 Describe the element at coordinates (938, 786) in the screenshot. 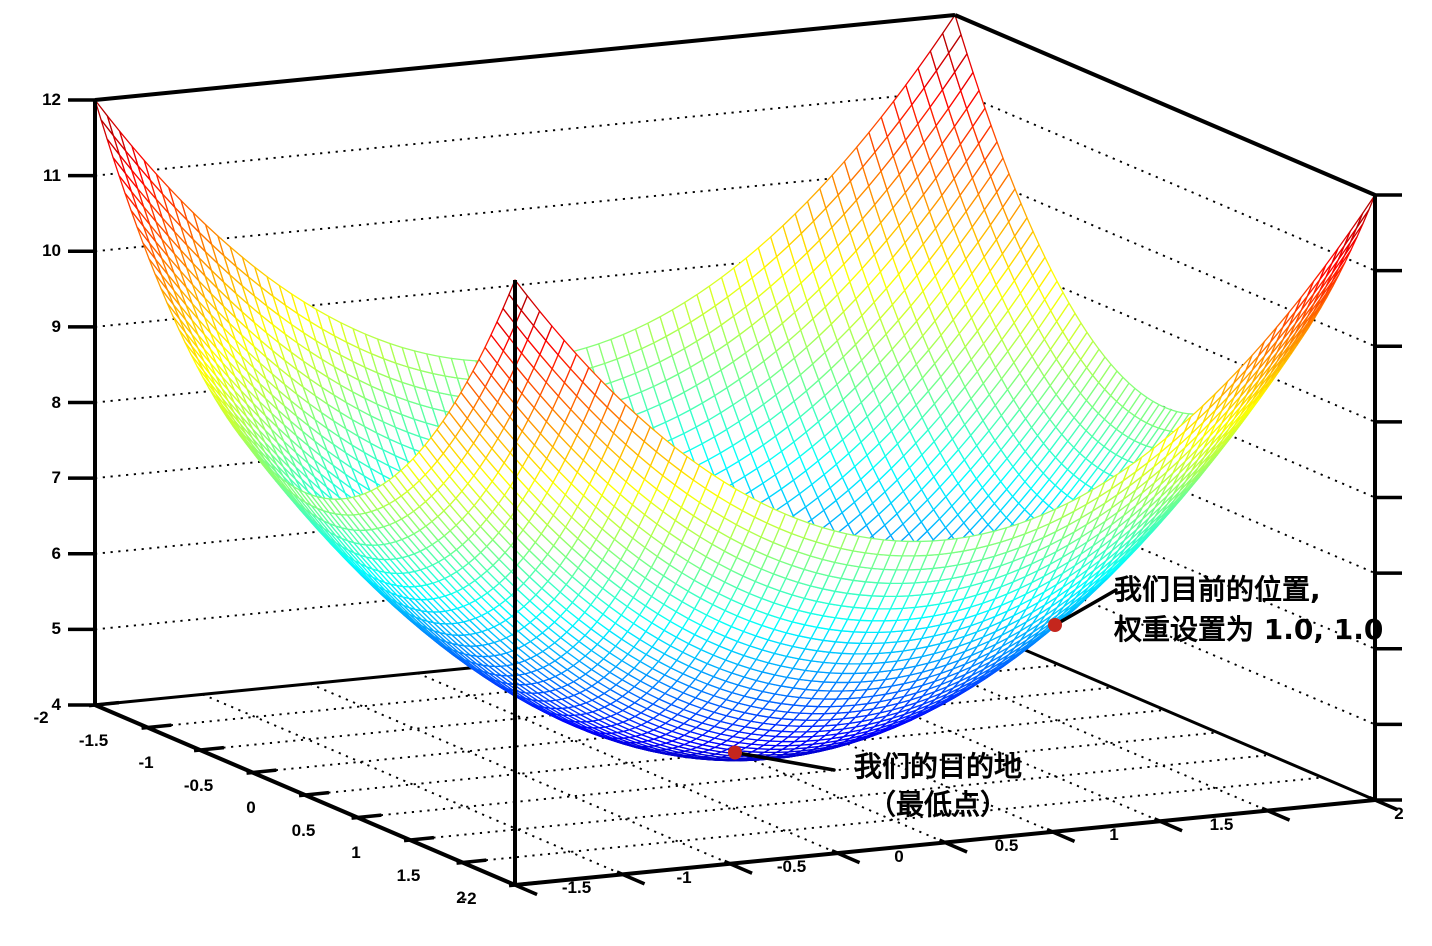

I see `annotation-destination: 我们的目的地 （最低点）` at that location.